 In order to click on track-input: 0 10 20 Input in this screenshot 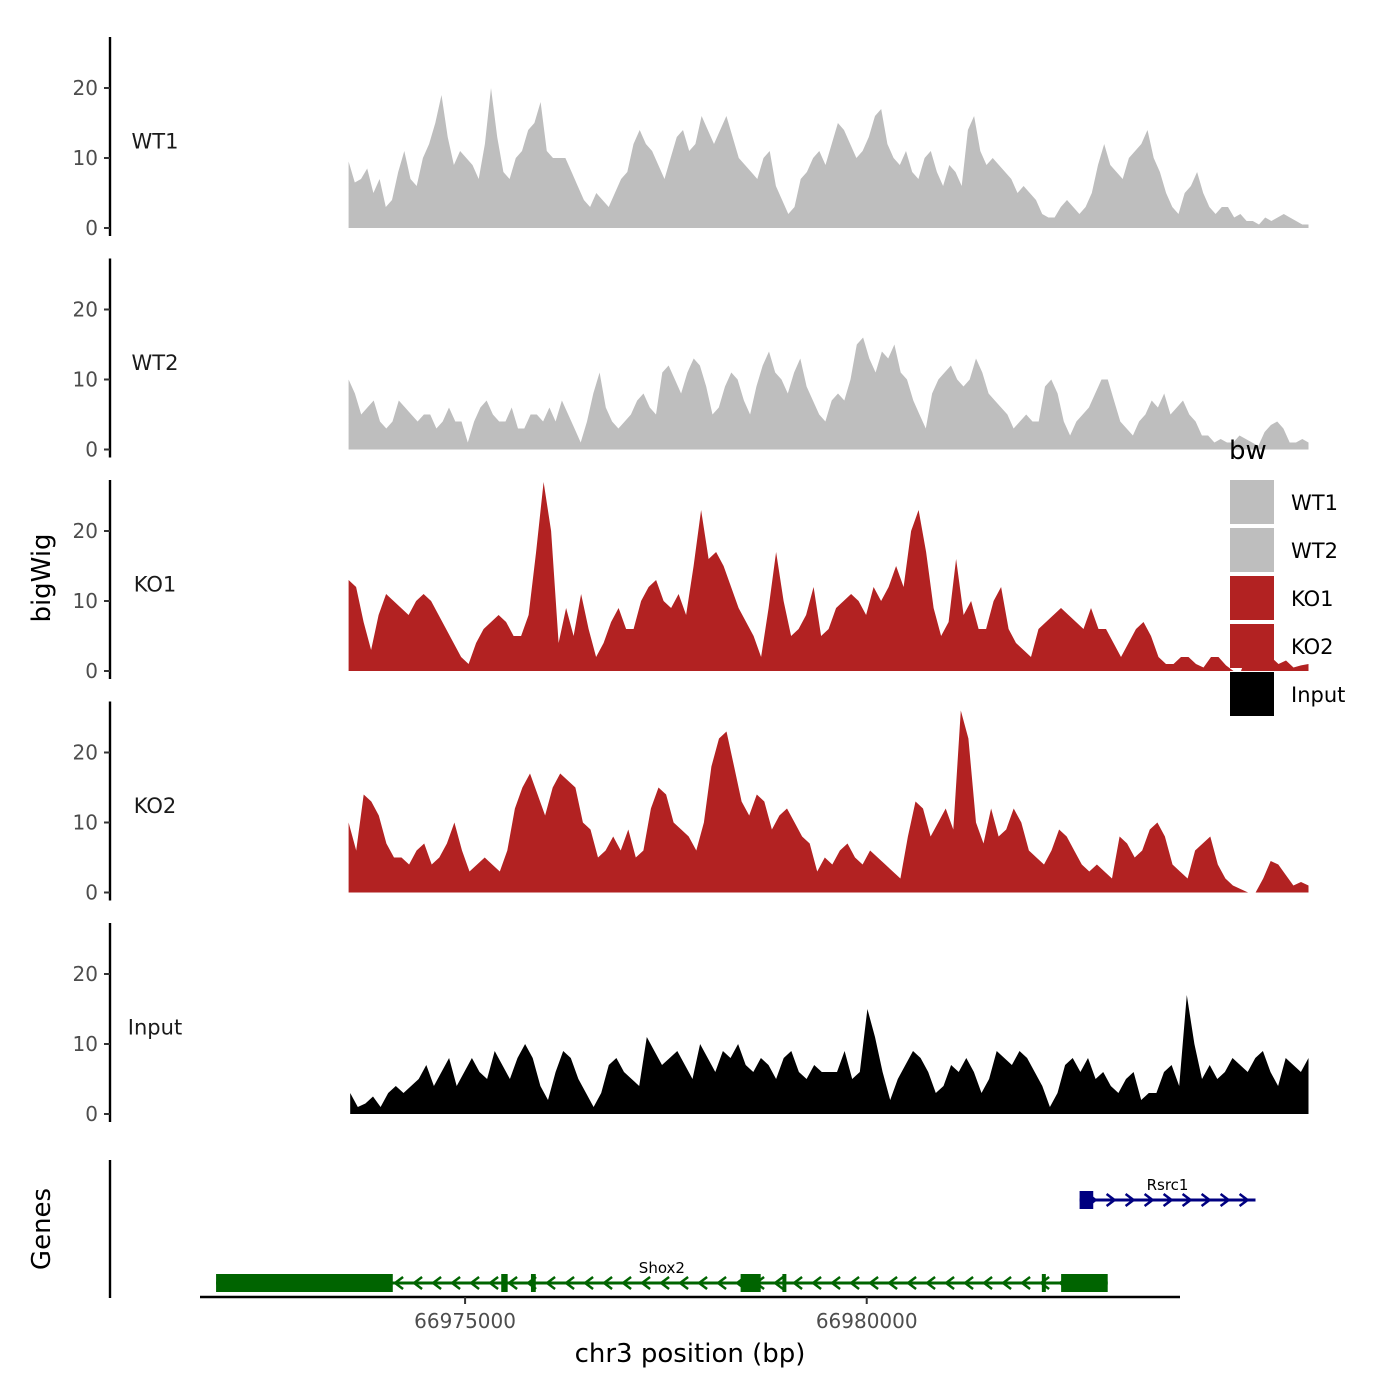, I will do `click(691, 1024)`.